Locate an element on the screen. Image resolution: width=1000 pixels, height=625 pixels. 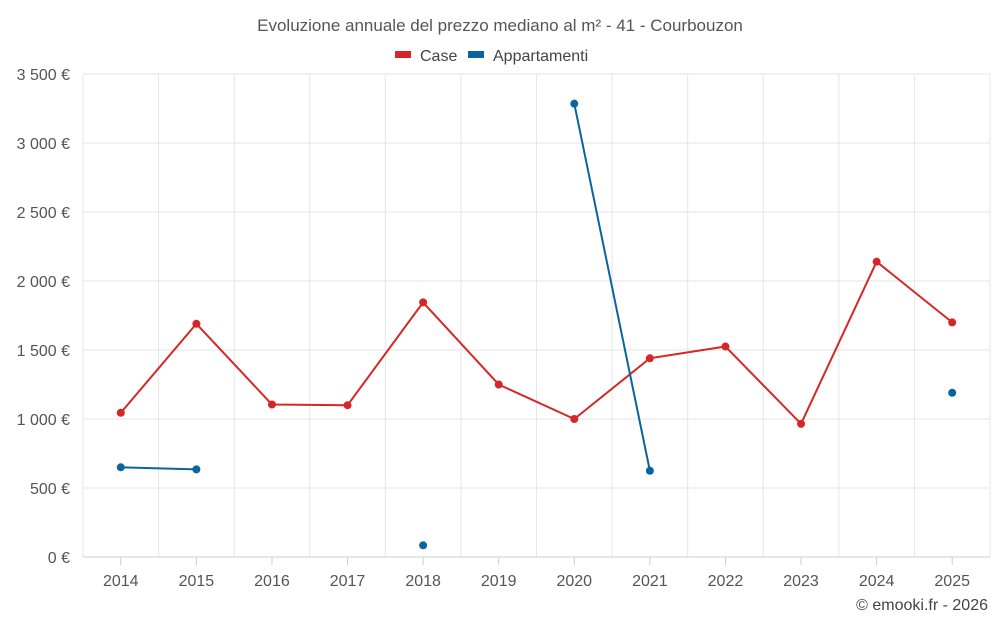
legend-label: Case is located at coordinates (438, 56).